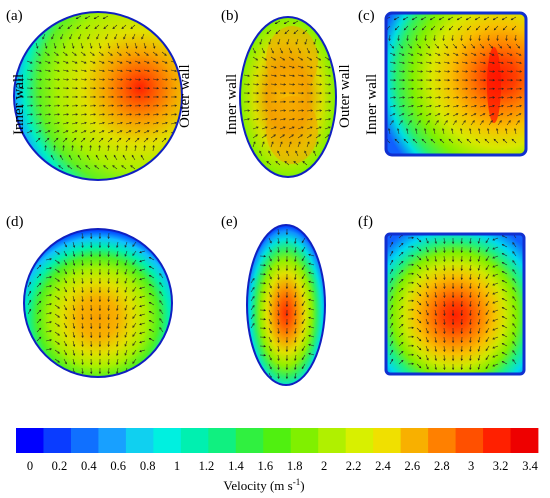  Describe the element at coordinates (97, 92) in the screenshot. I see `panel-a-velocity-vectors` at that location.